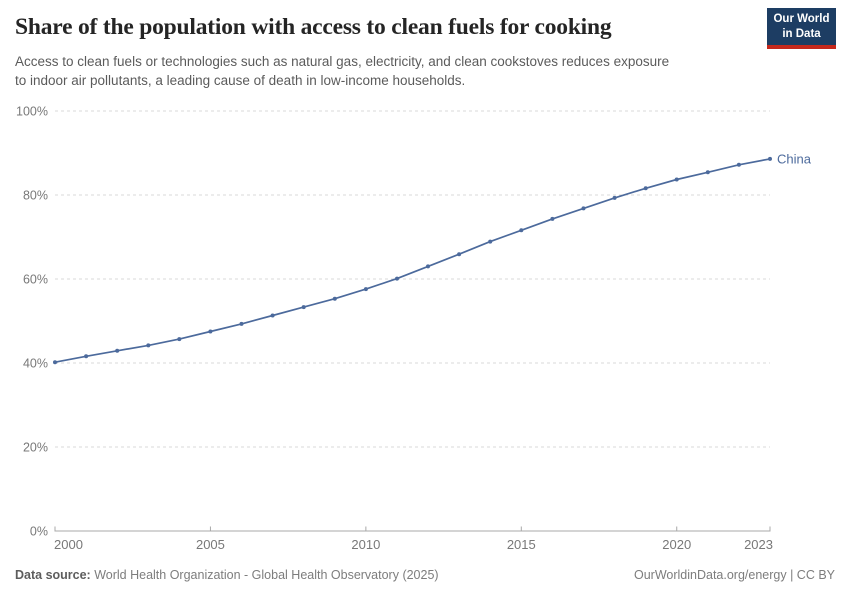 The width and height of the screenshot is (850, 600). Describe the element at coordinates (801, 18) in the screenshot. I see `owid-logo-line1: Our World` at that location.